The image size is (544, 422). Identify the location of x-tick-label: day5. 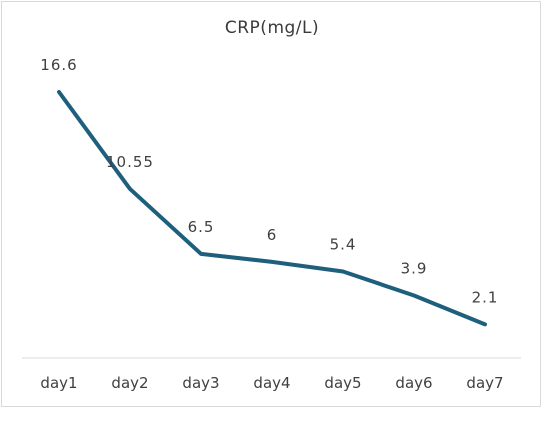
(342, 383).